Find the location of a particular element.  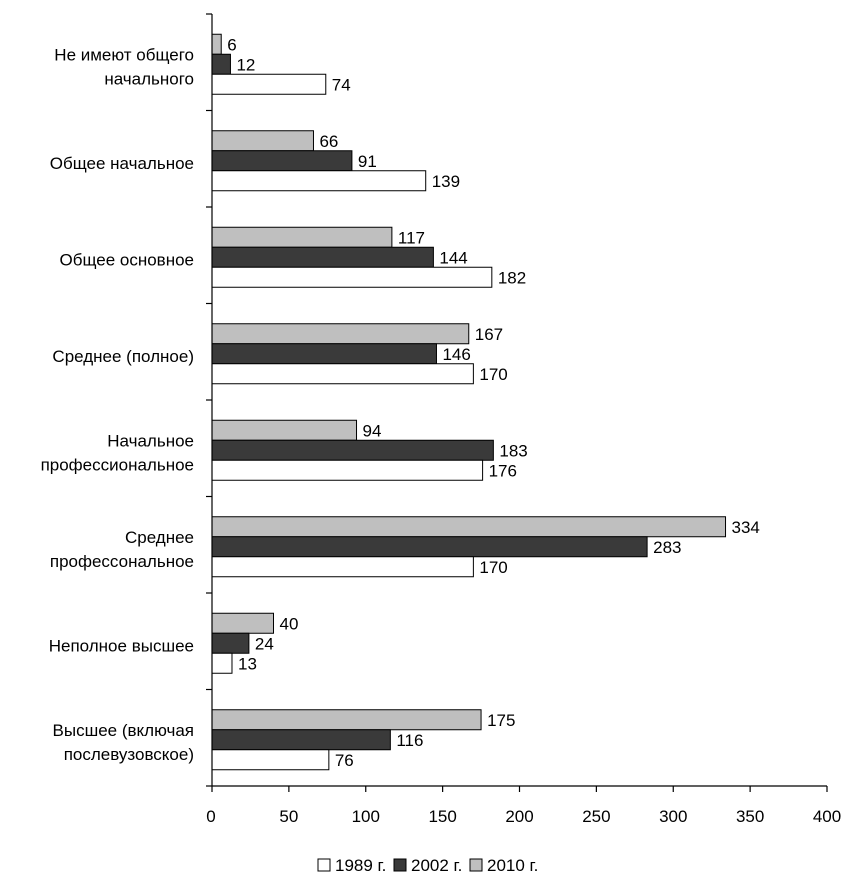

x-tick-label: 250 is located at coordinates (596, 816).